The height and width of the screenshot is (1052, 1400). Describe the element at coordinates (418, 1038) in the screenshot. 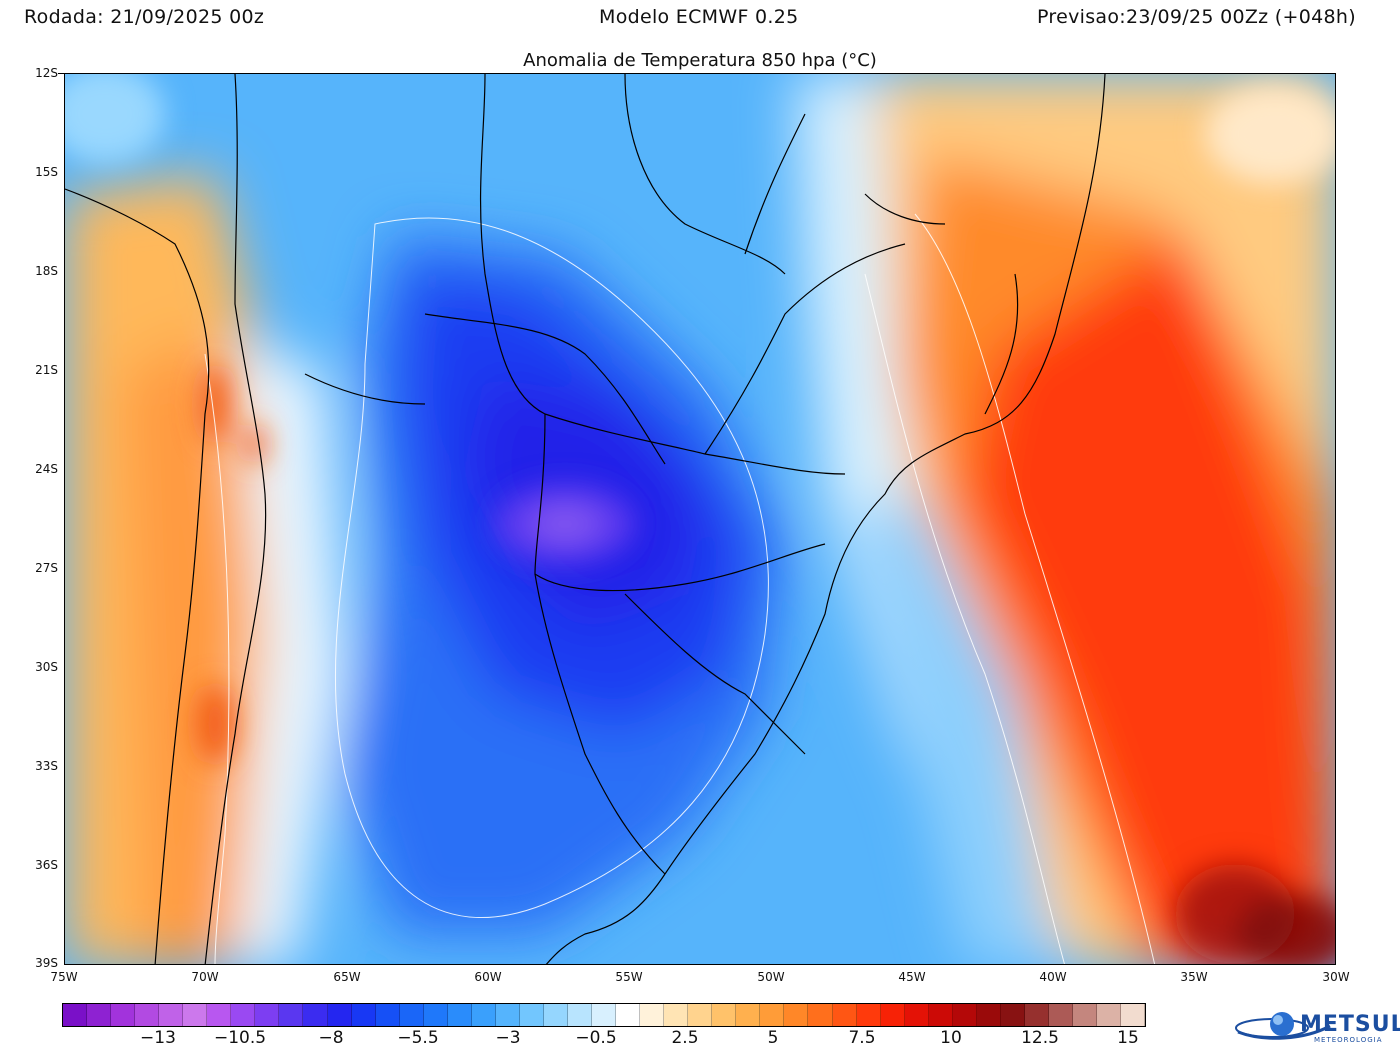

I see `colorbar-label: −5.5` at that location.